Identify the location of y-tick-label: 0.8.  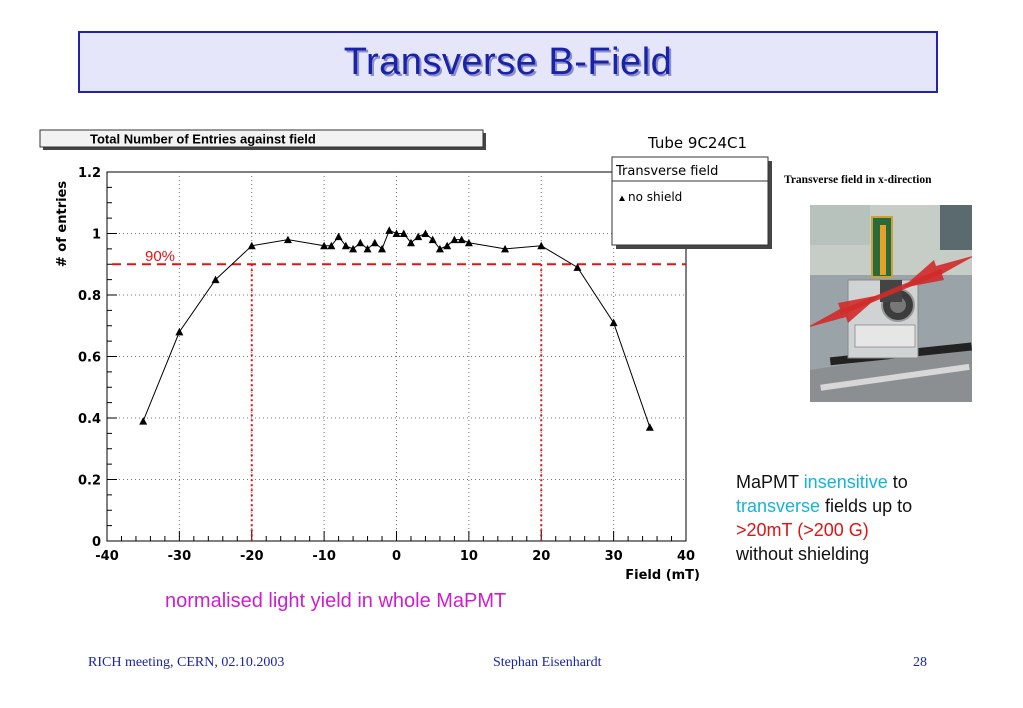
(89, 296).